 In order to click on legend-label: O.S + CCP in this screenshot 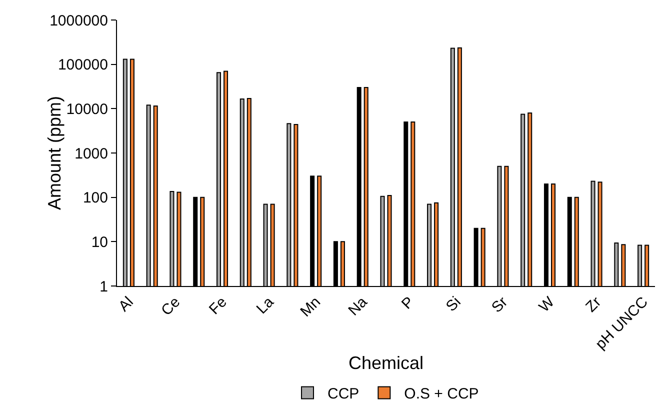, I will do `click(441, 394)`.